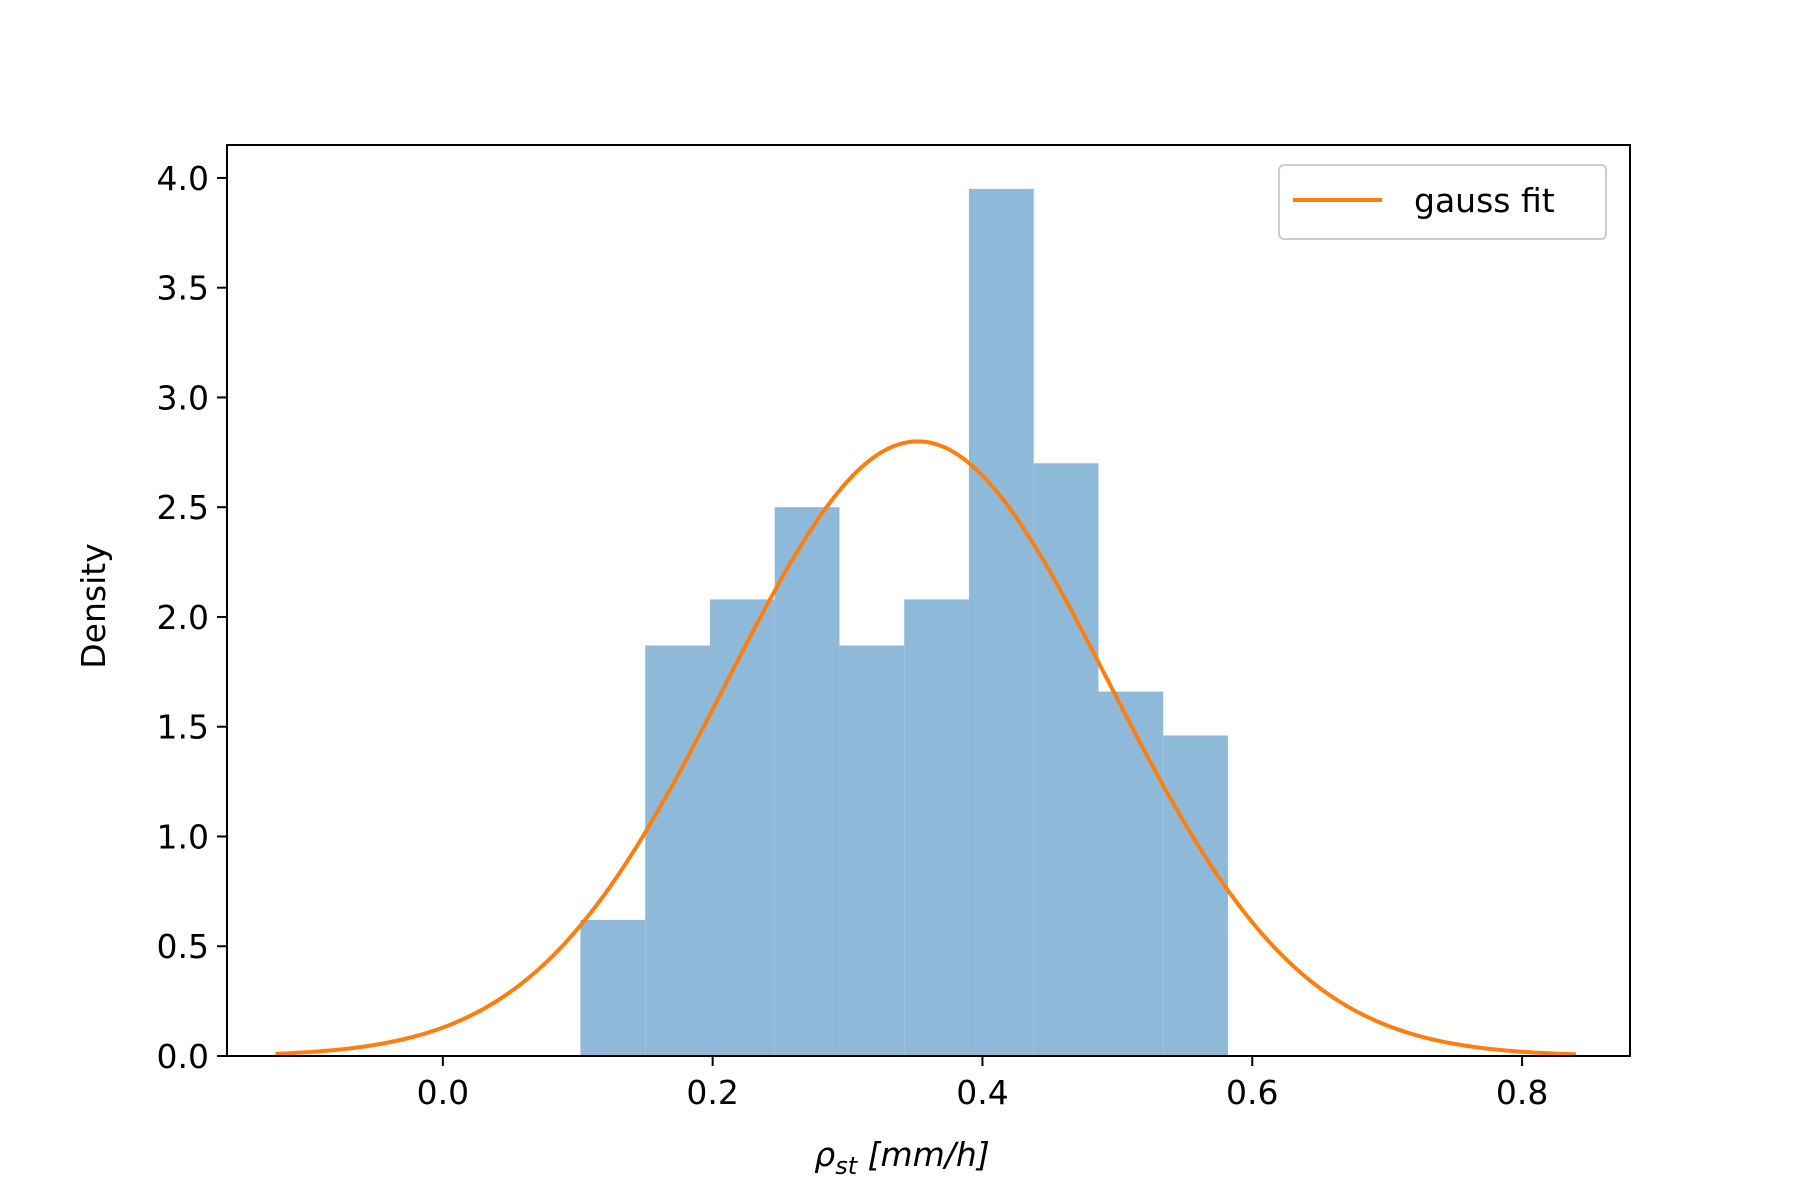 The height and width of the screenshot is (1200, 1800). What do you see at coordinates (712, 1092) in the screenshot?
I see `x-tick-label: 0.2` at bounding box center [712, 1092].